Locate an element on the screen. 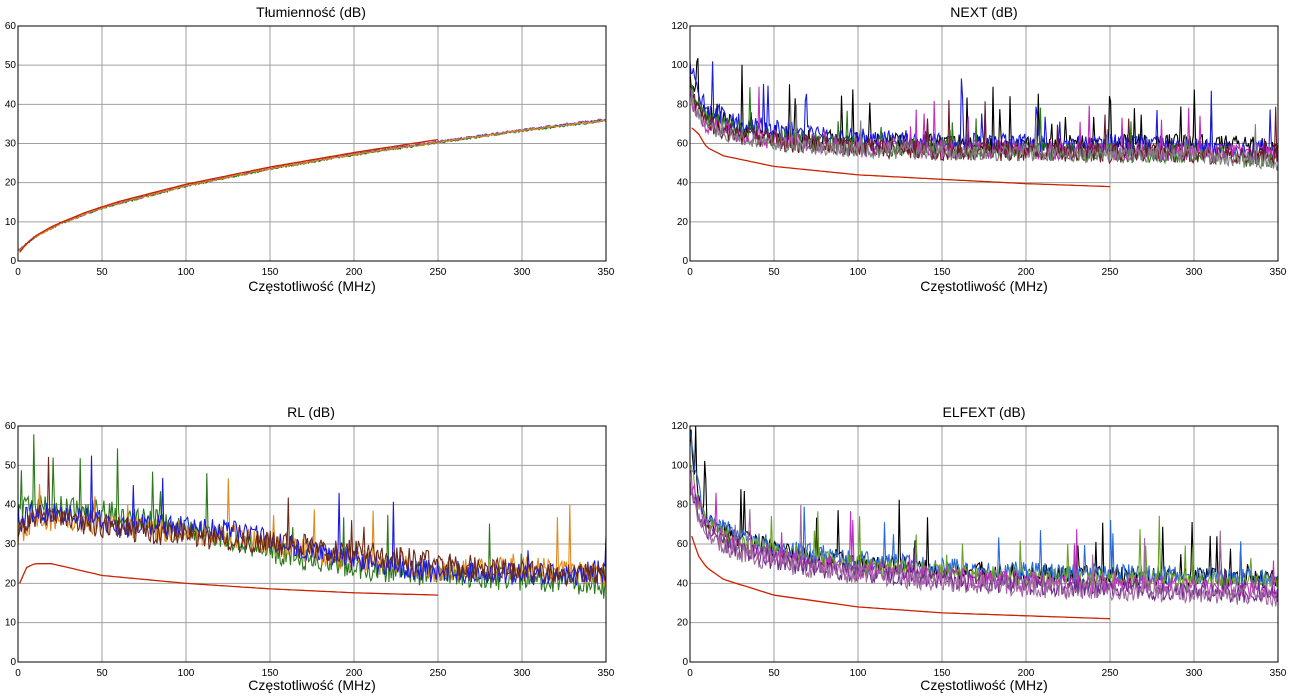 The height and width of the screenshot is (696, 1296). chart-title: ELFEXT (dB) is located at coordinates (984, 412).